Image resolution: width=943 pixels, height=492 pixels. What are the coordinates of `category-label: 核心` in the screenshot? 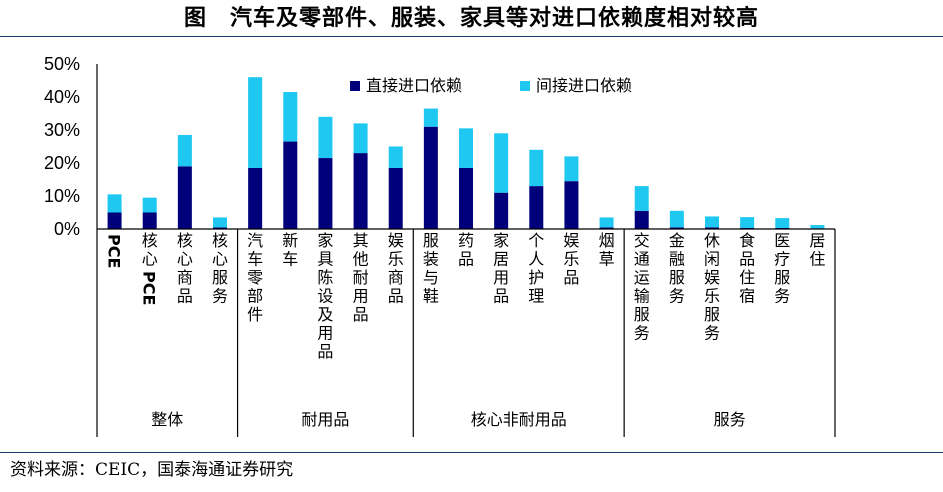 It's located at (150, 250).